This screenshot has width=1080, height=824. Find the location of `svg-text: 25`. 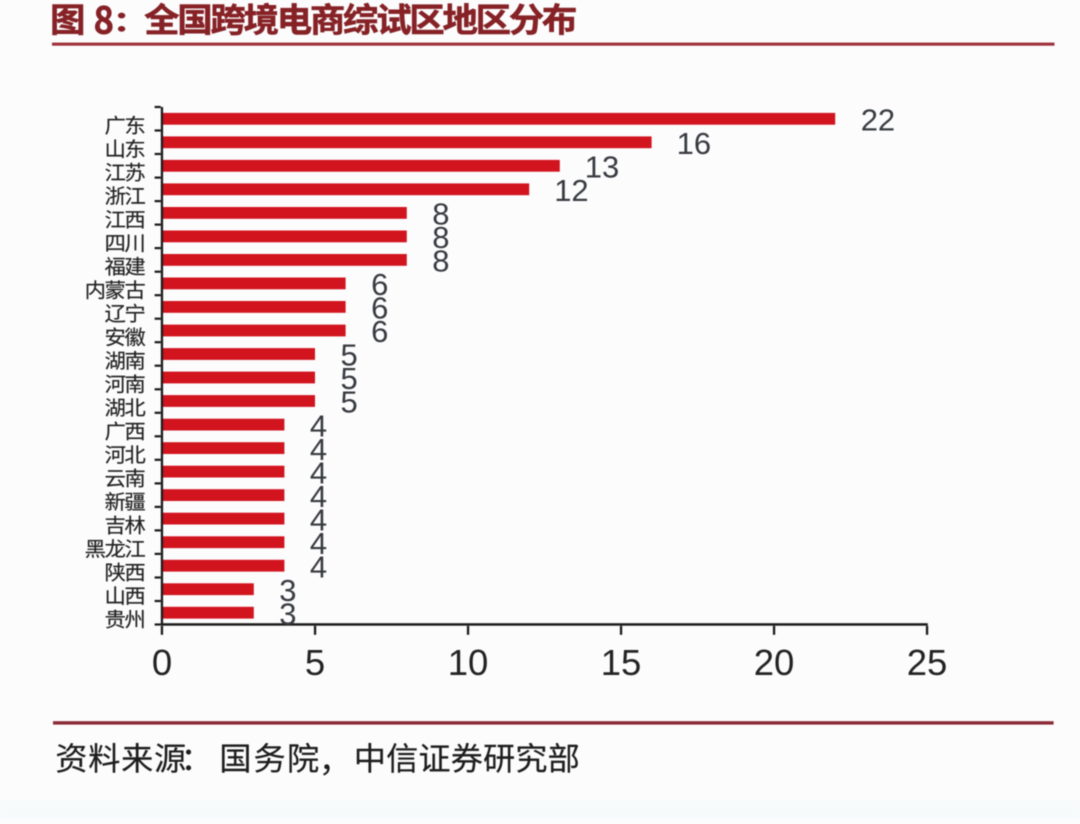

svg-text: 25 is located at coordinates (927, 662).